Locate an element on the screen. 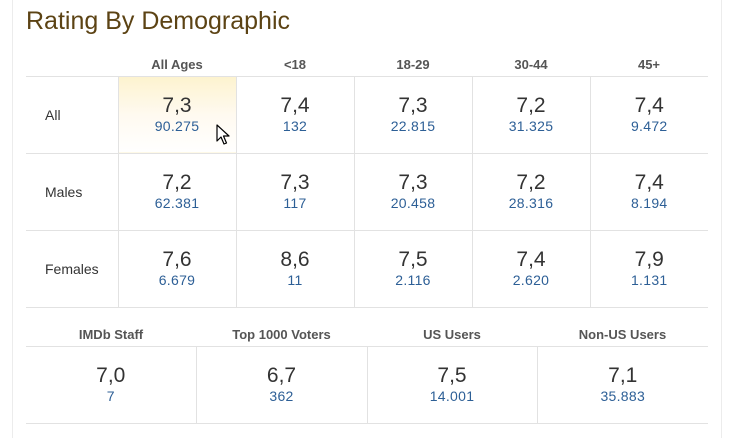 This screenshot has height=438, width=735. rating-value: 7,9 is located at coordinates (649, 259).